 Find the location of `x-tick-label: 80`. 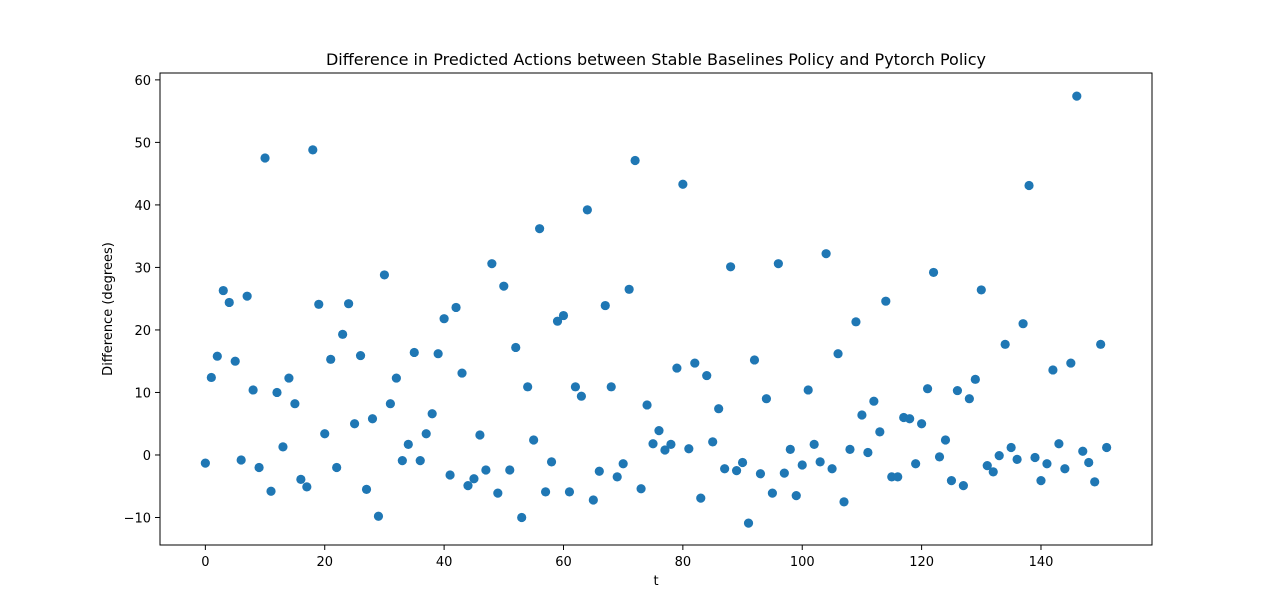

x-tick-label: 80 is located at coordinates (683, 562).